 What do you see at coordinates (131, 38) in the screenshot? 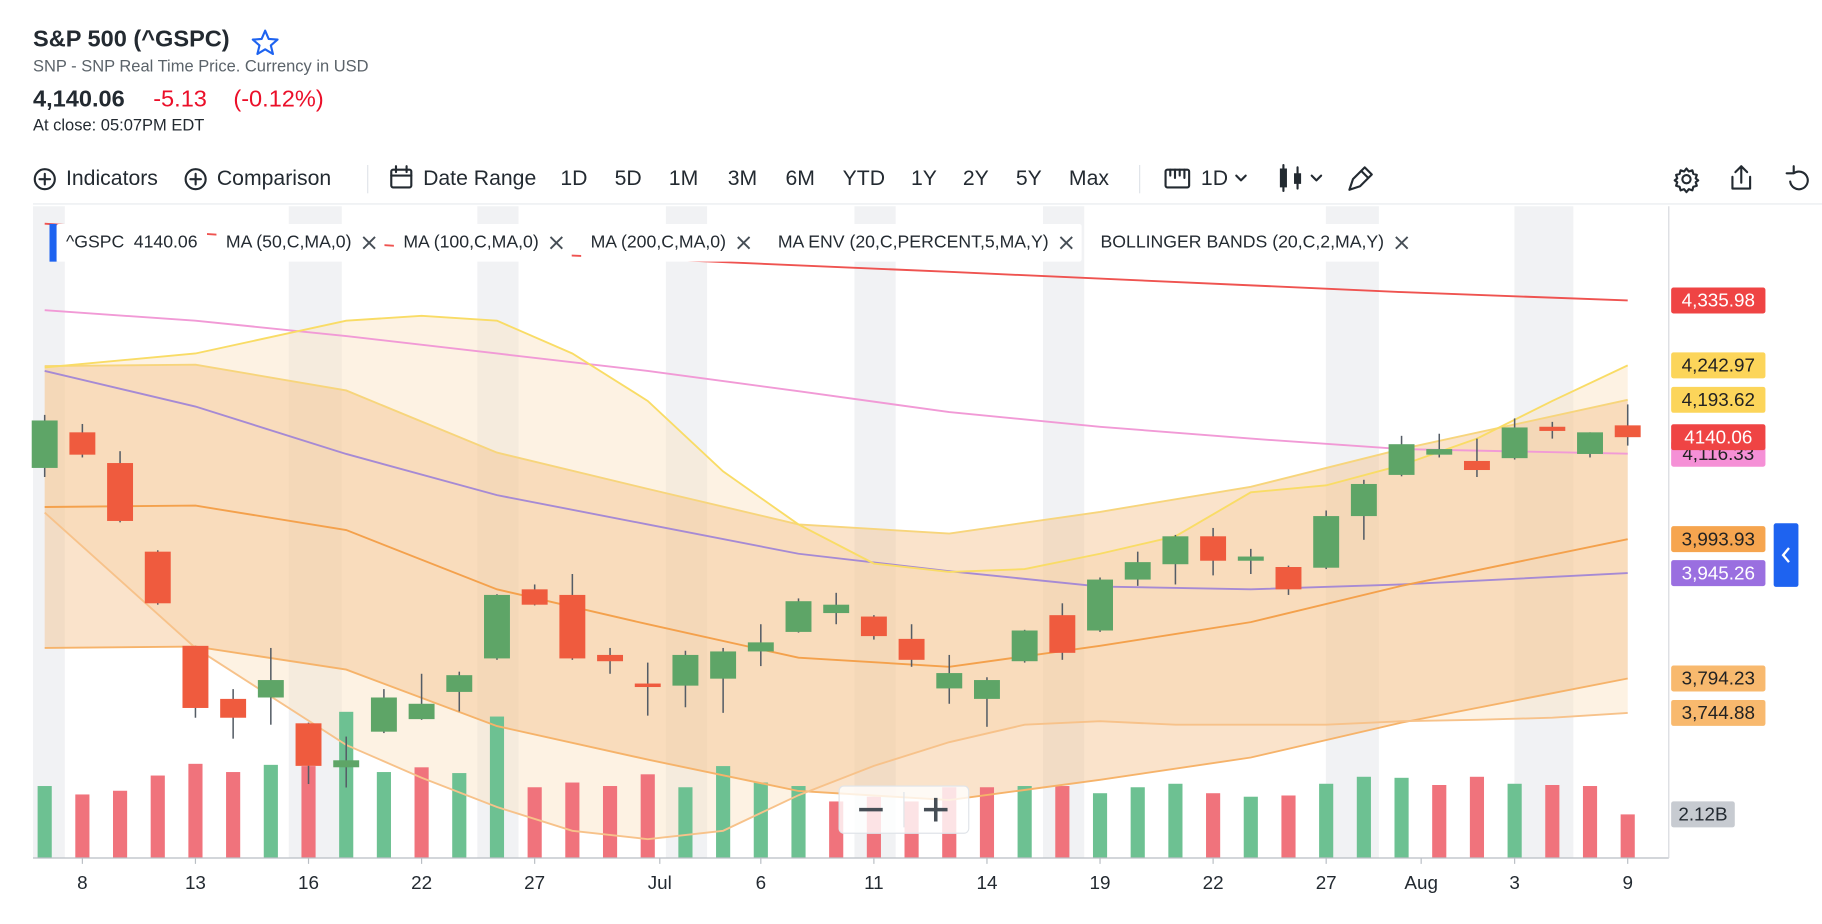
I see `title: S&P 500 (^GSPC)` at bounding box center [131, 38].